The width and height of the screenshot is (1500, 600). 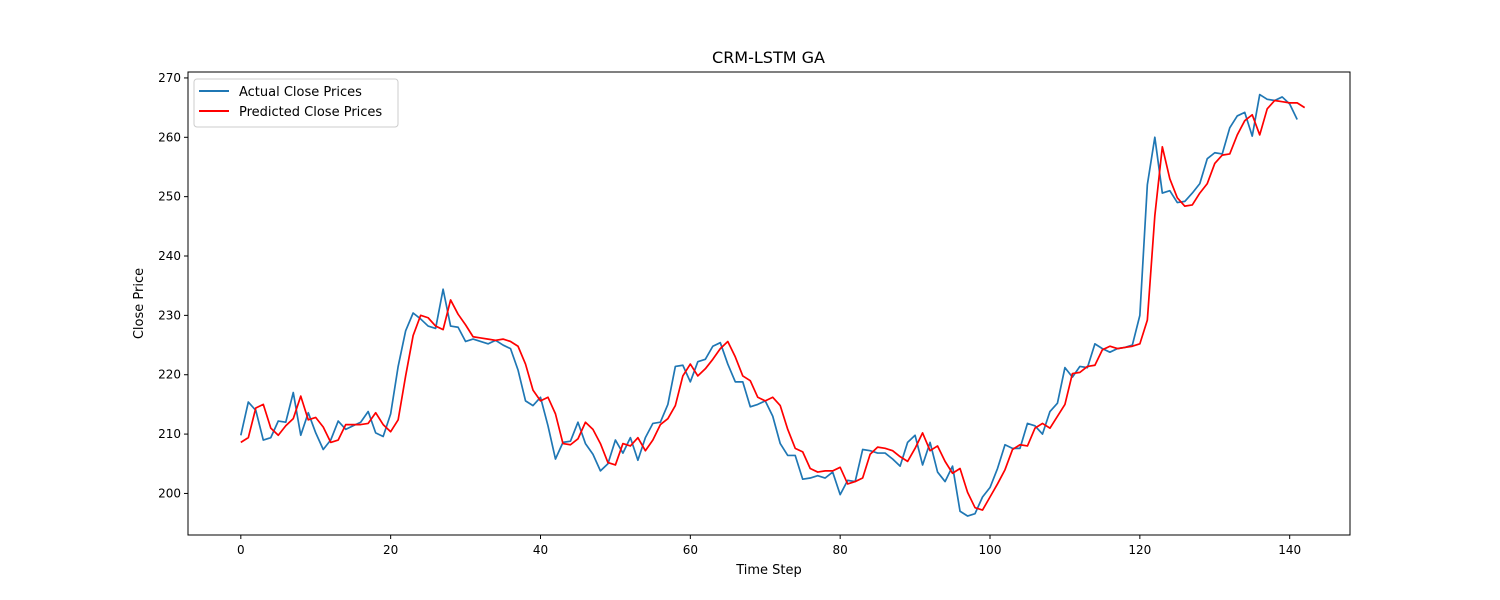 What do you see at coordinates (241, 550) in the screenshot?
I see `x-tick-label: 0` at bounding box center [241, 550].